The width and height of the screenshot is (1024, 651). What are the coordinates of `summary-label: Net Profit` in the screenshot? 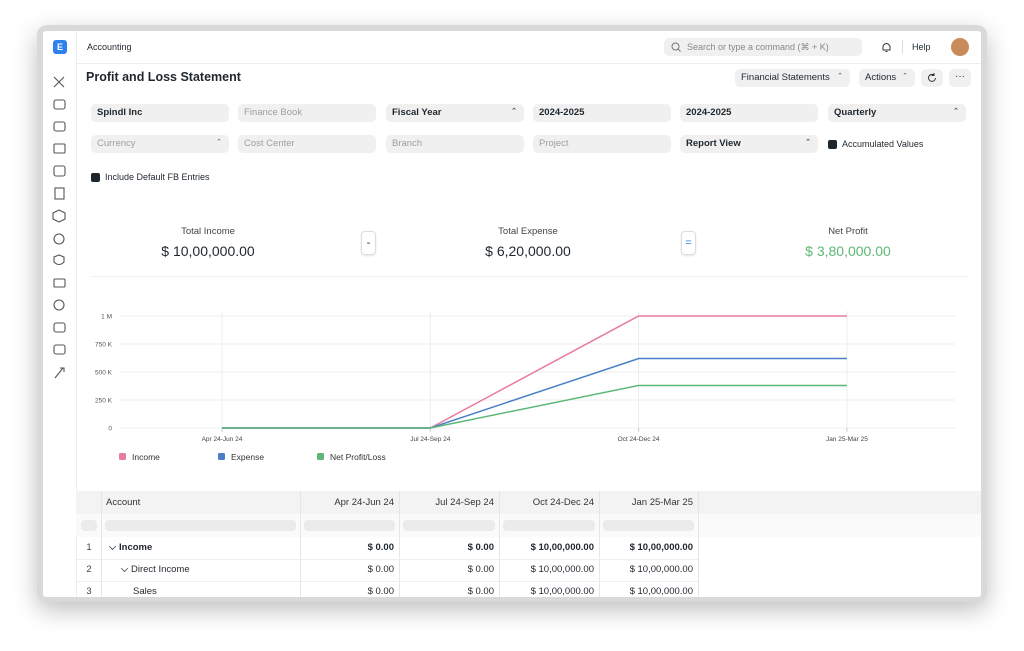 It's located at (848, 231).